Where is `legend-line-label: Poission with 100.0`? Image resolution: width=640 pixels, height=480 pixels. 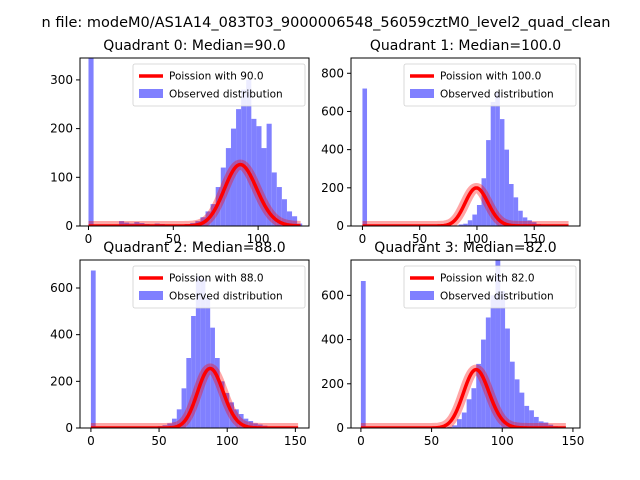 legend-line-label: Poission with 100.0 is located at coordinates (490, 77).